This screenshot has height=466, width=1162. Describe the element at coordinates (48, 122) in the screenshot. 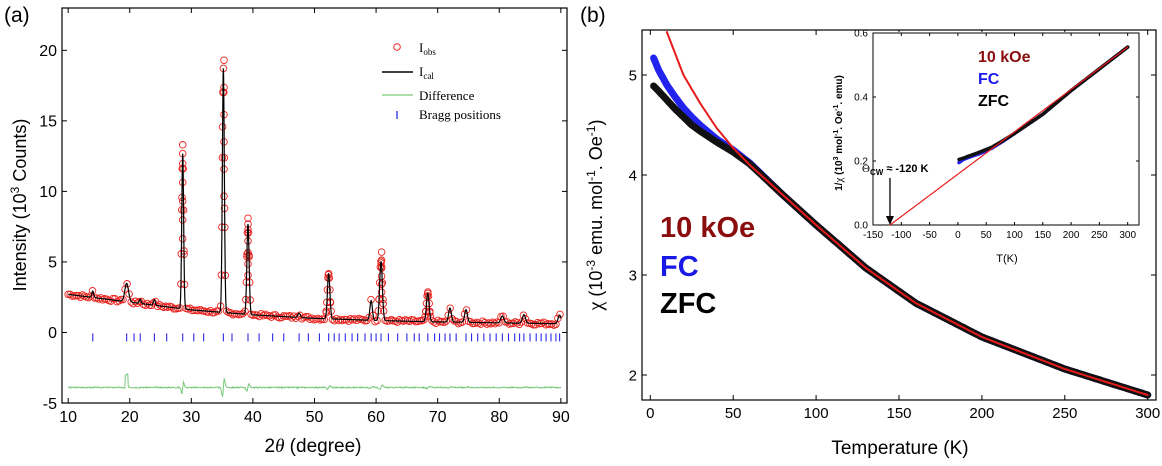

I see `y-tick-label: 15` at that location.